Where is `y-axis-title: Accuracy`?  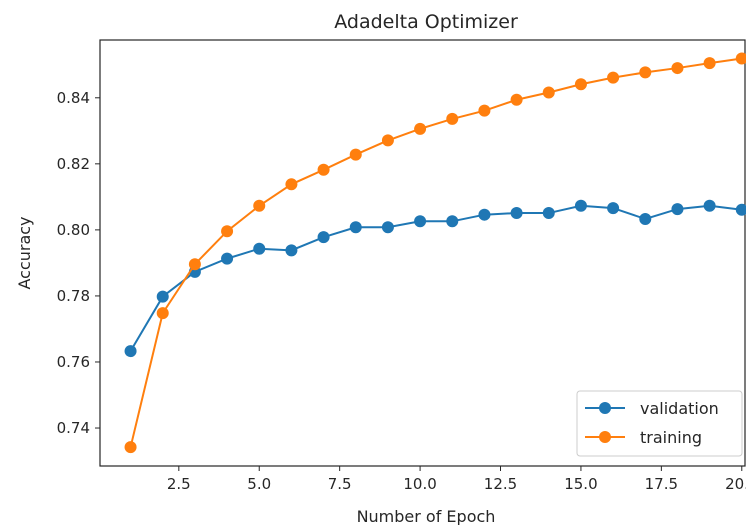 y-axis-title: Accuracy is located at coordinates (24, 252).